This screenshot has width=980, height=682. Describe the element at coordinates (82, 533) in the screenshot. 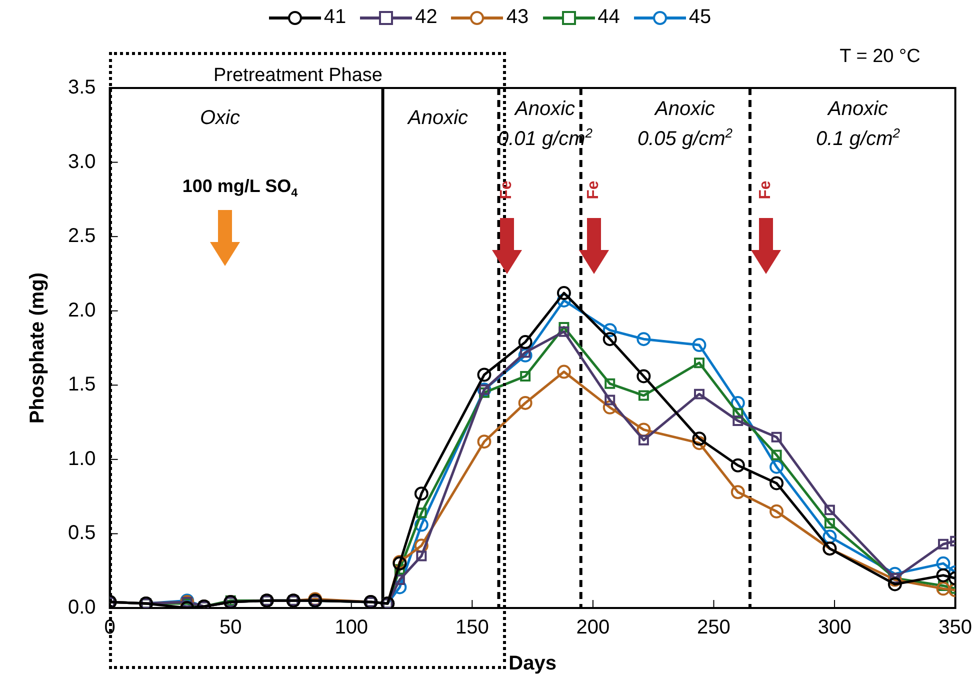

I see `y-tick-label: 0.5` at that location.